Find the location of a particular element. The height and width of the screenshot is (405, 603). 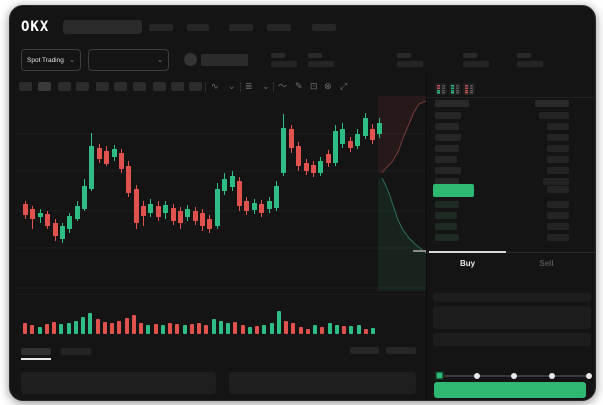

tab-buy: Buy is located at coordinates (467, 263).